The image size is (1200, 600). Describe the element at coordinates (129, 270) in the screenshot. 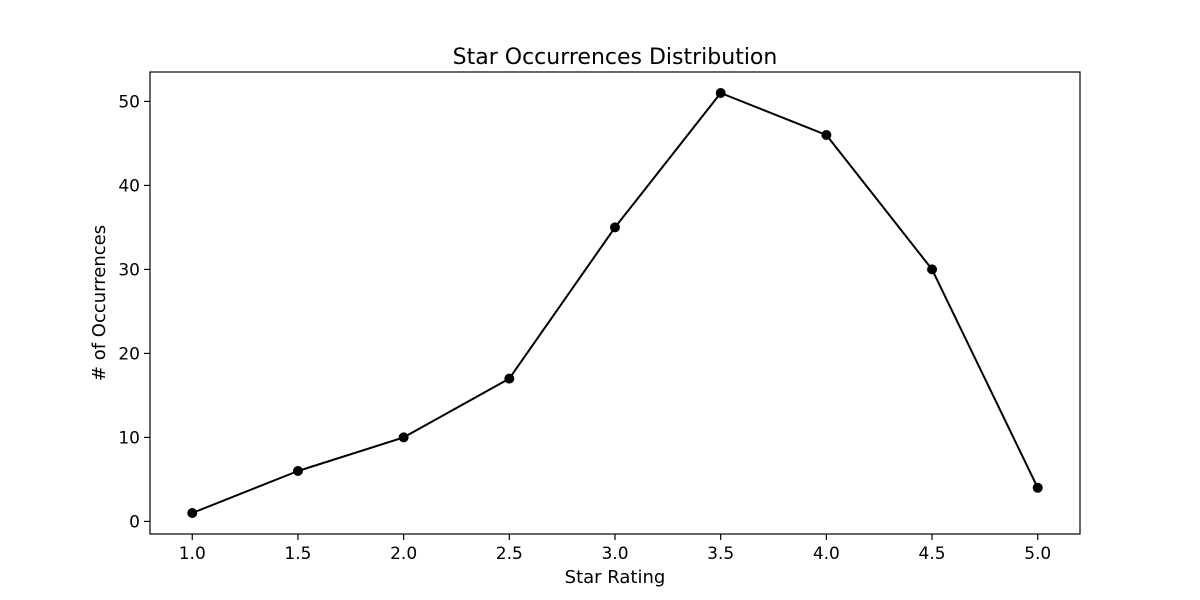

I see `y-tick-label: 30` at that location.